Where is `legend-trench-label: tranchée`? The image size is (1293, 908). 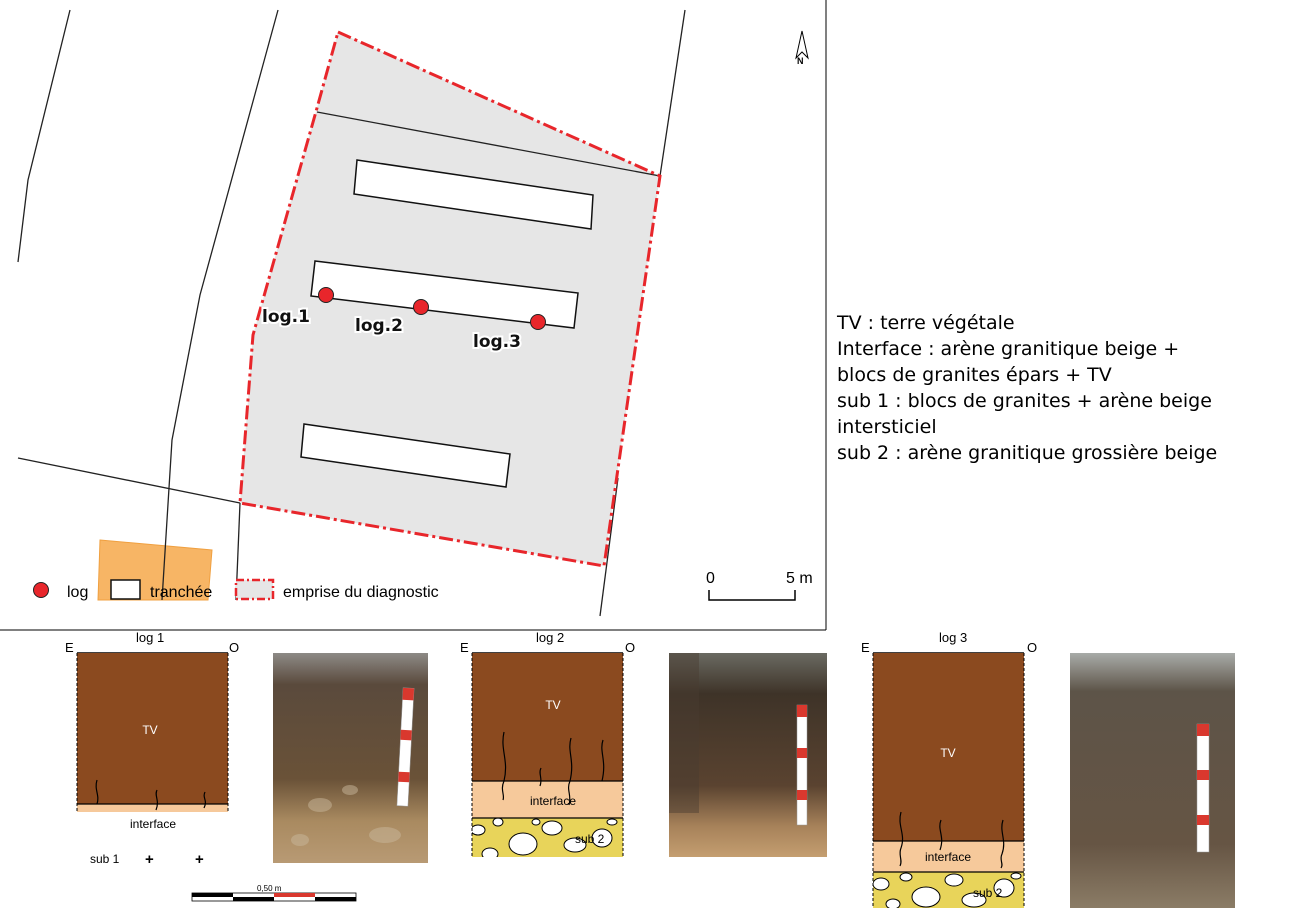 legend-trench-label: tranchée is located at coordinates (181, 592).